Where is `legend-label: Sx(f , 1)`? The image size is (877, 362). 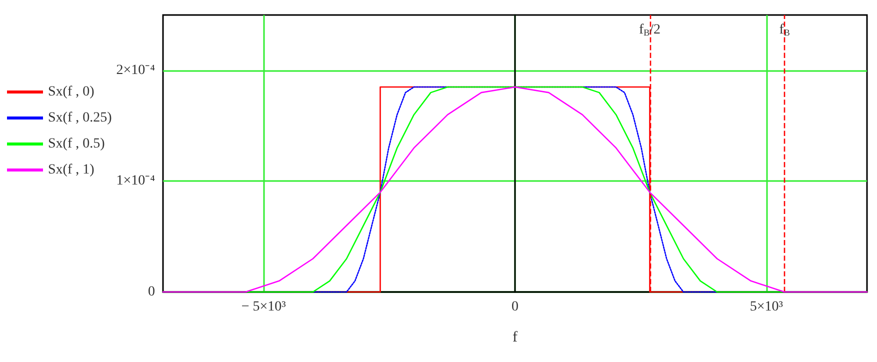 legend-label: Sx(f , 1) is located at coordinates (71, 170).